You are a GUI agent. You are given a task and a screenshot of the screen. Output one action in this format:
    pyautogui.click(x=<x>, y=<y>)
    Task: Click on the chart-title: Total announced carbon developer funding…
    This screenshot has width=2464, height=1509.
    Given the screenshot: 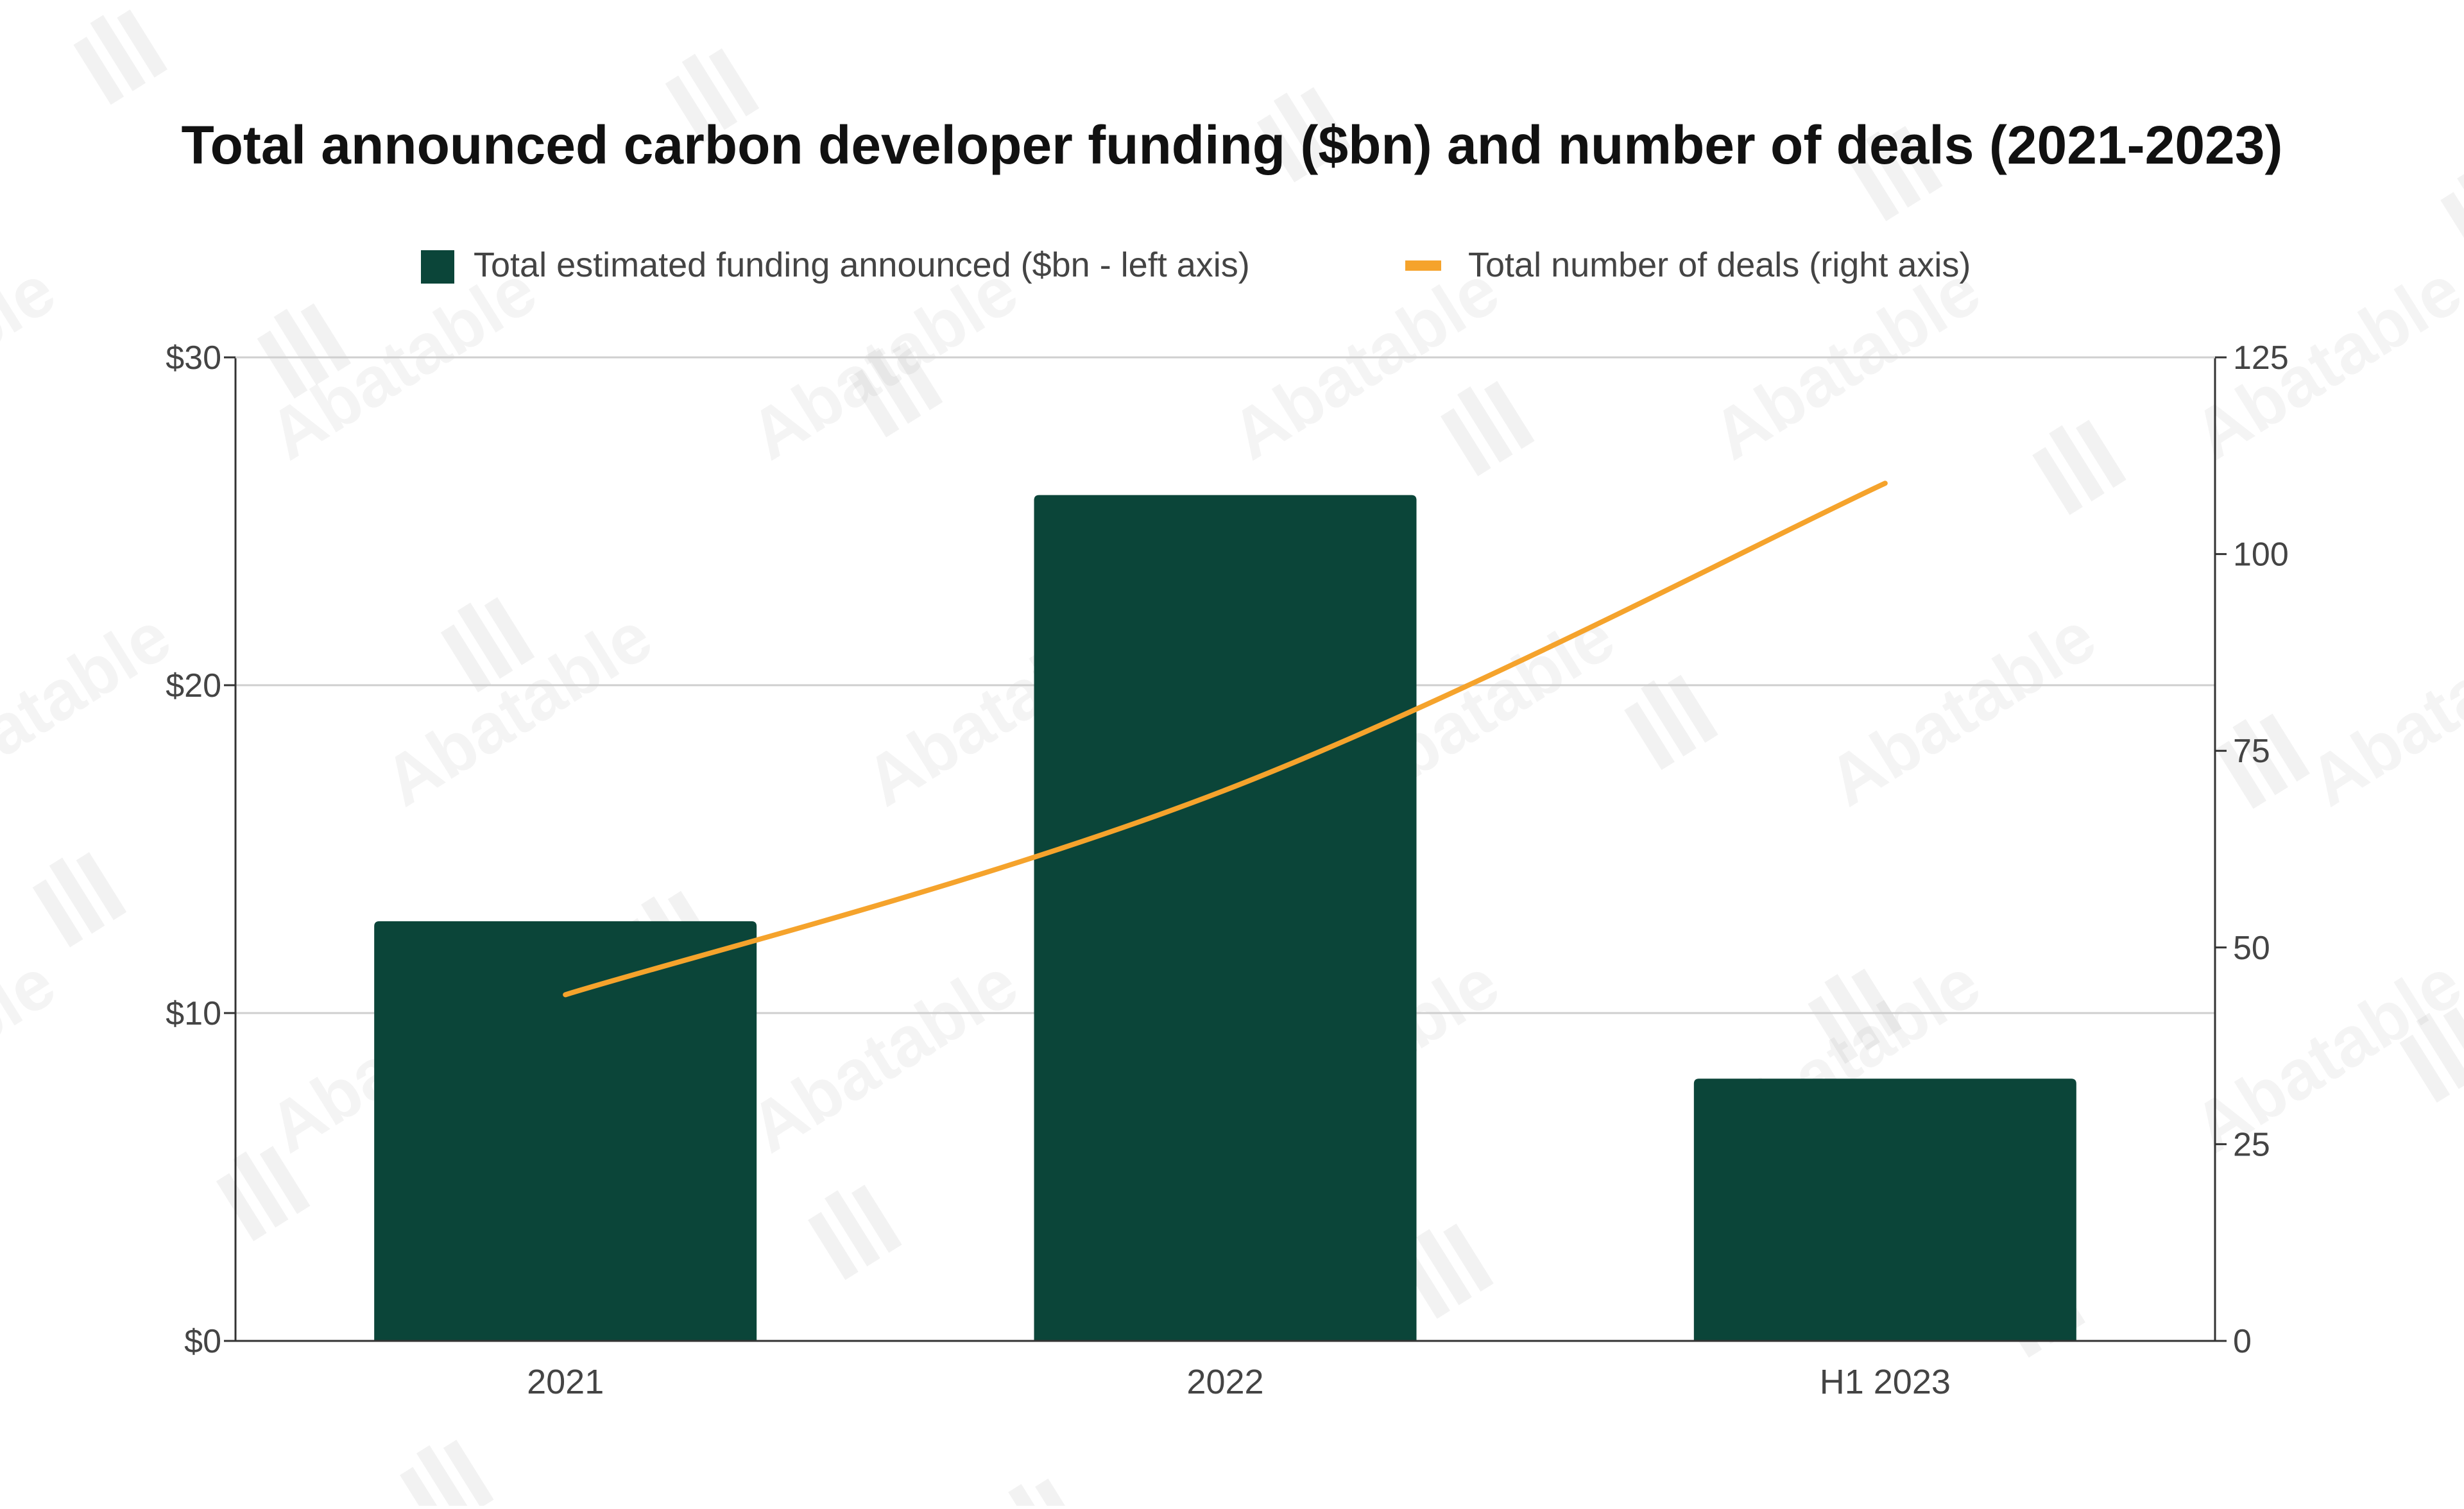 What is the action you would take?
    pyautogui.click(x=1233, y=145)
    